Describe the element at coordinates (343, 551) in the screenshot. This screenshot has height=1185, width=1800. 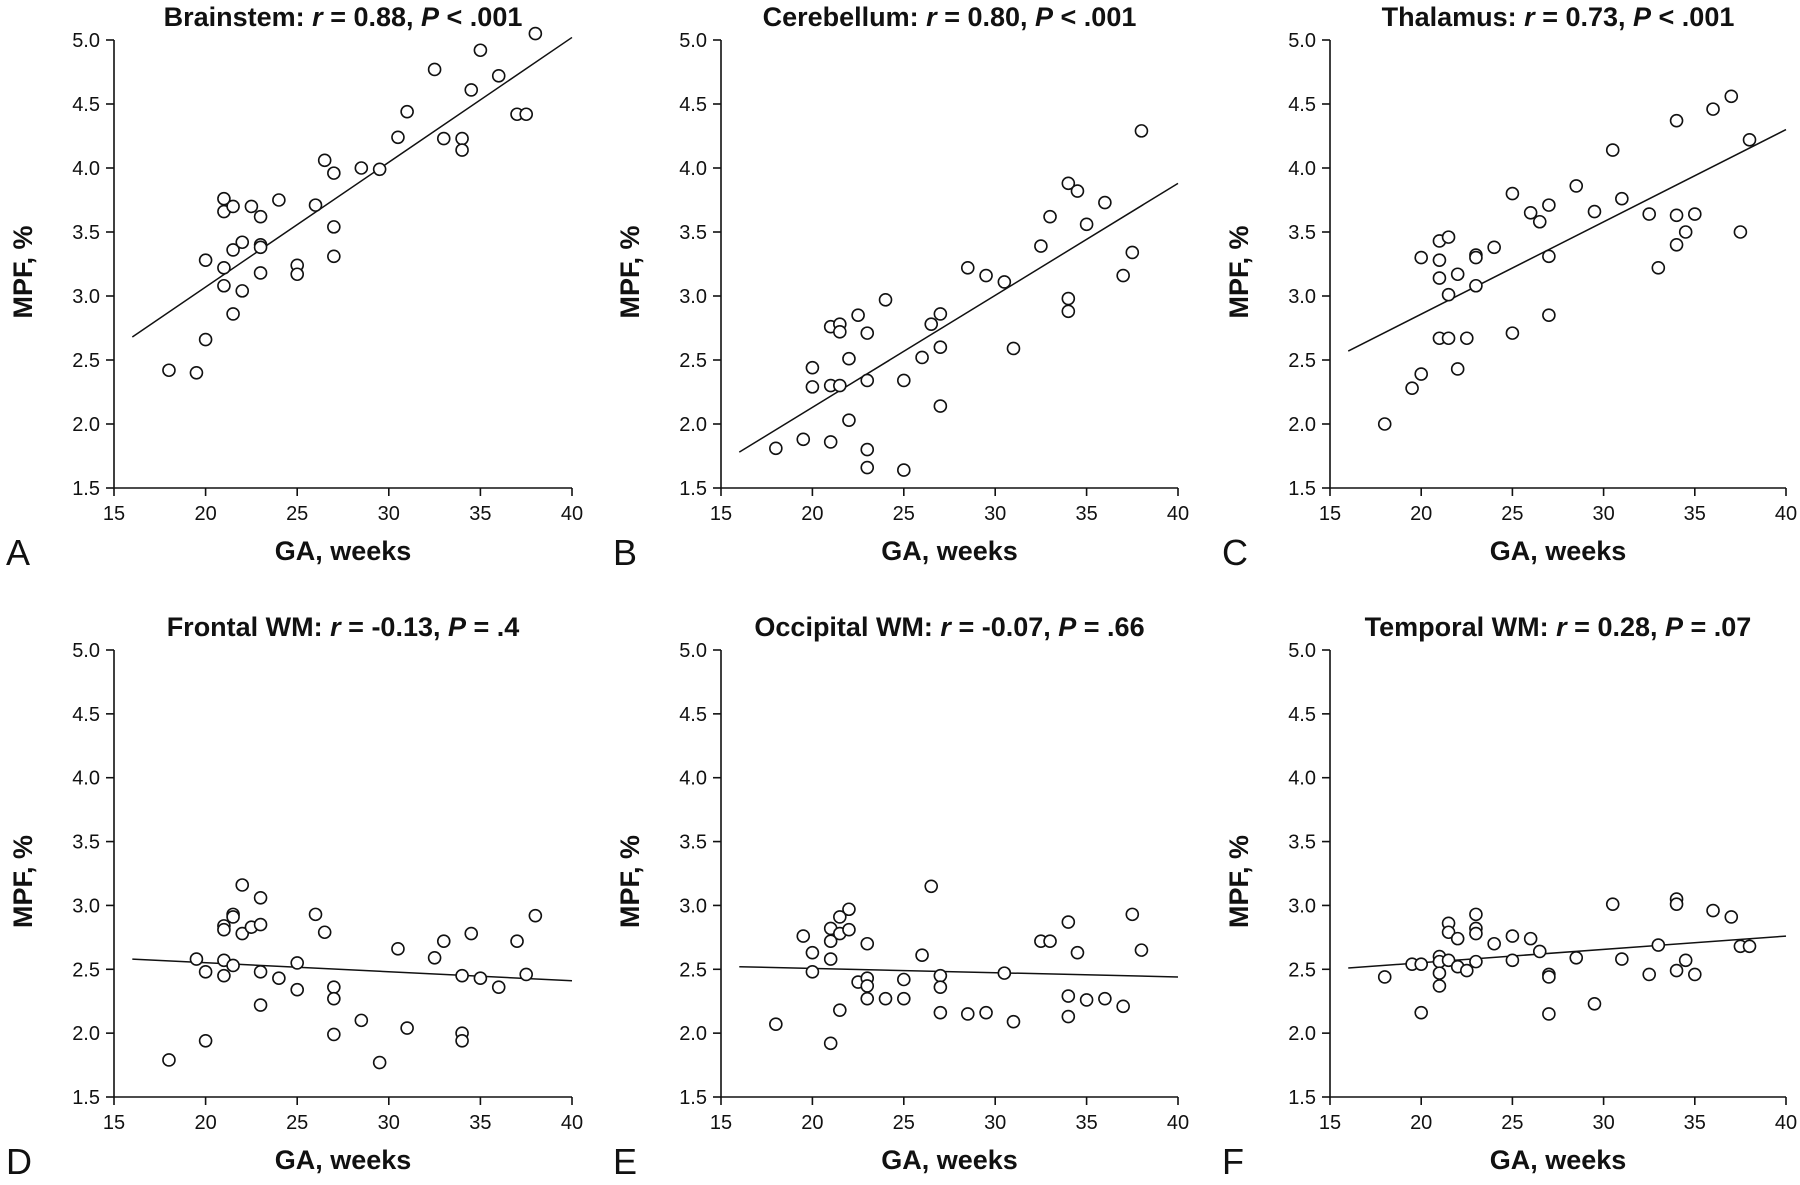
I see `x-axis-label: GA, weeks` at that location.